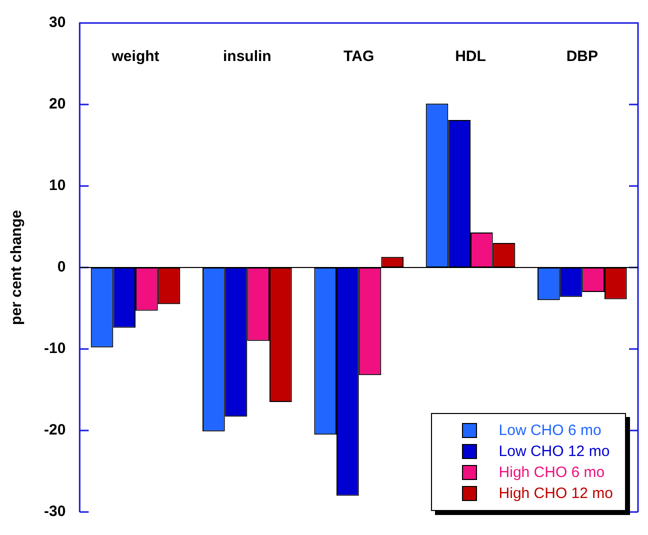 This screenshot has height=535, width=648. I want to click on y-tick-label: -30, so click(55, 511).